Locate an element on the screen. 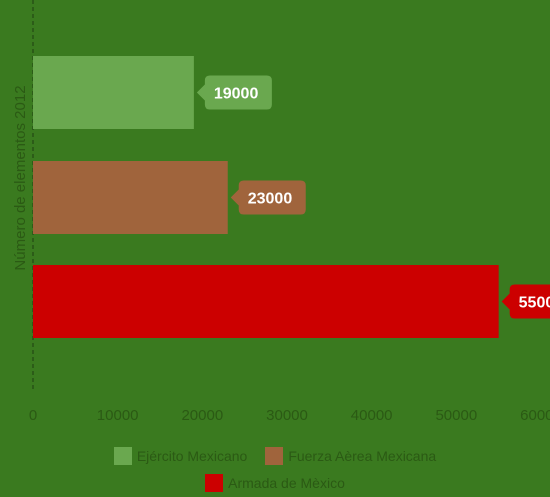 The image size is (550, 497). x-tick-label-0: 0 is located at coordinates (33, 415).